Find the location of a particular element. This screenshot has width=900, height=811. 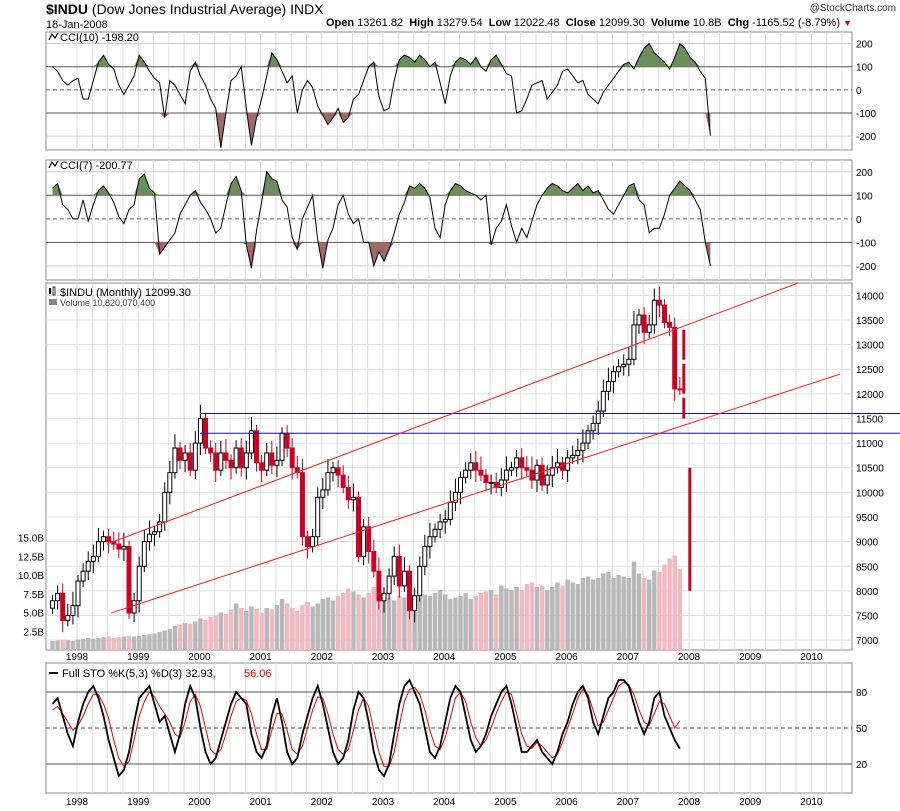

y-tick-label: 20 is located at coordinates (862, 765).